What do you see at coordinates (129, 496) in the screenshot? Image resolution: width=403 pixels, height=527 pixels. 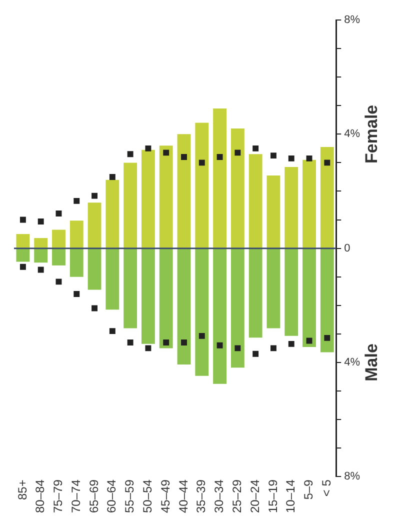 I see `x-tick-label: 55–59` at bounding box center [129, 496].